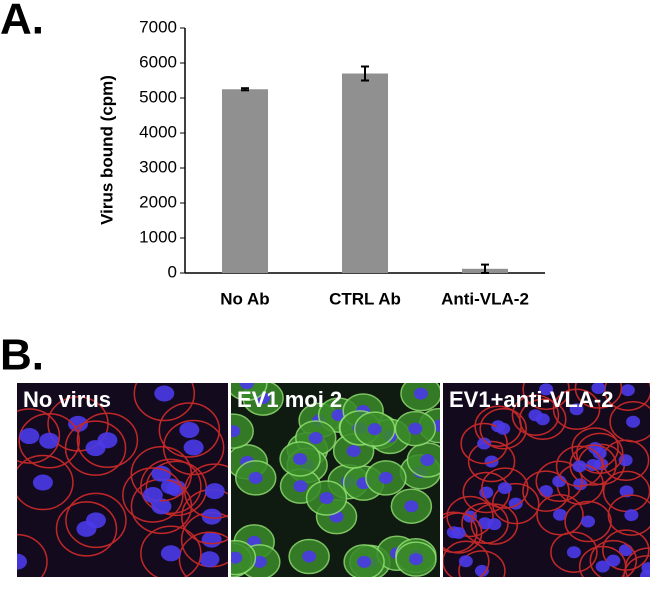 This screenshot has height=598, width=650. What do you see at coordinates (244, 298) in the screenshot?
I see `x-tick-label: No Ab` at bounding box center [244, 298].